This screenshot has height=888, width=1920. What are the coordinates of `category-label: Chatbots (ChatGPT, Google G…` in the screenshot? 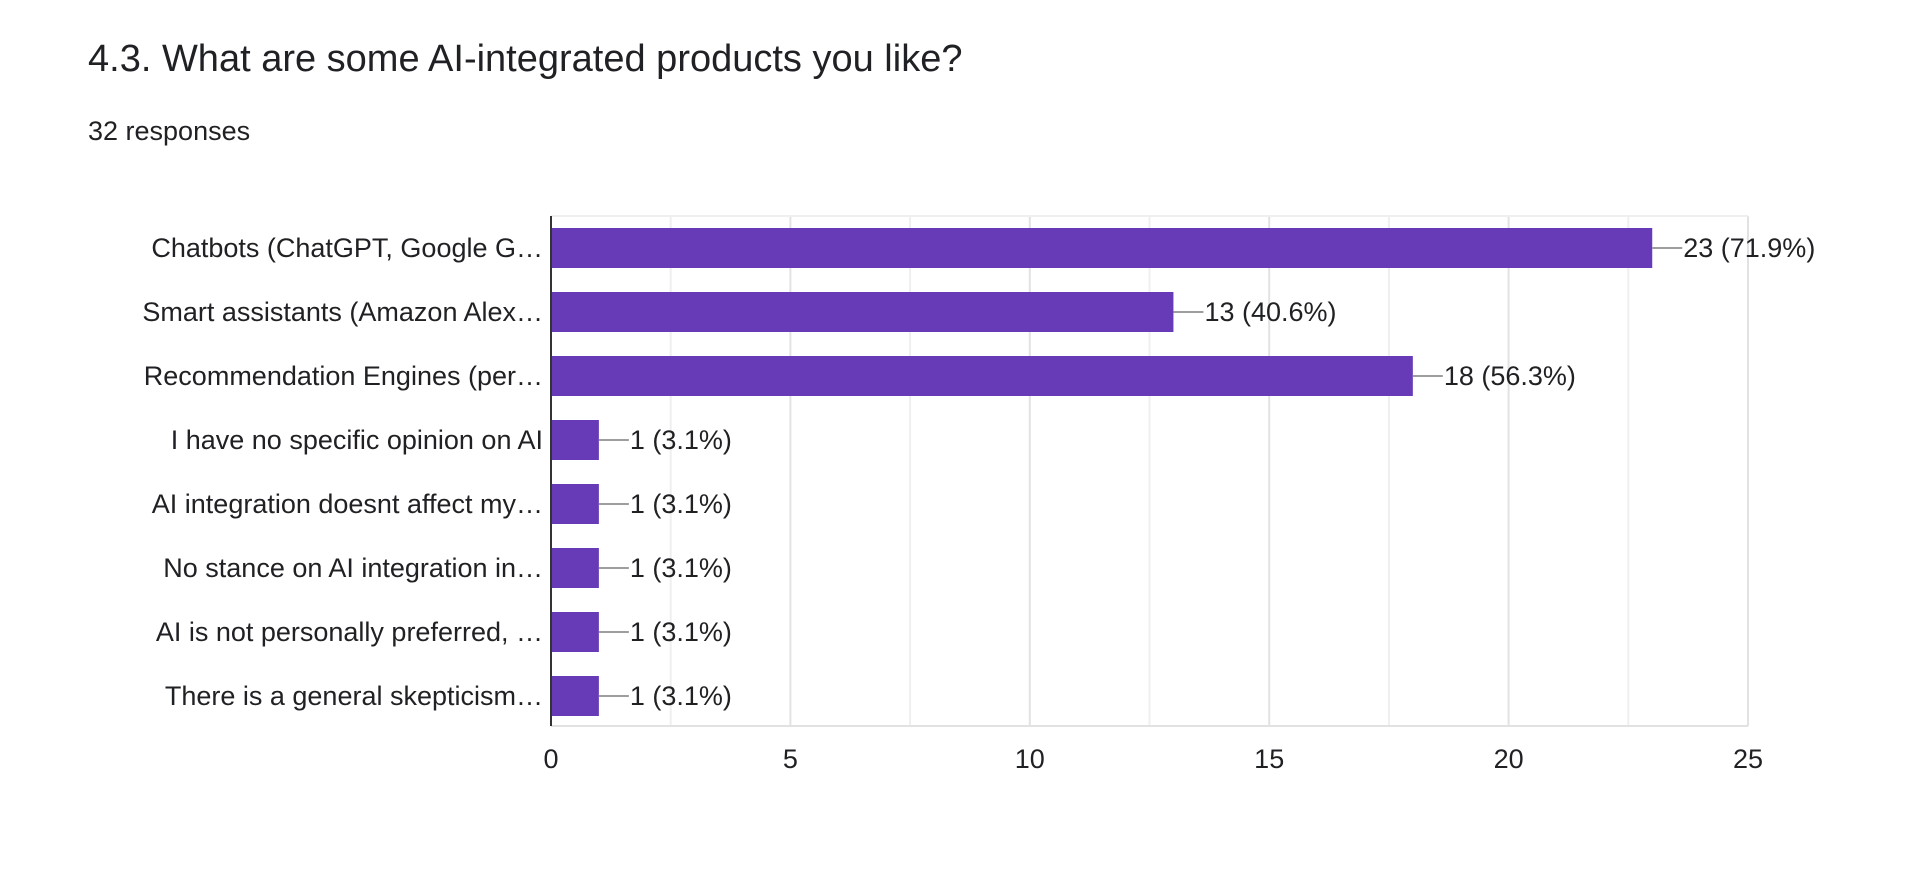 It's located at (347, 248).